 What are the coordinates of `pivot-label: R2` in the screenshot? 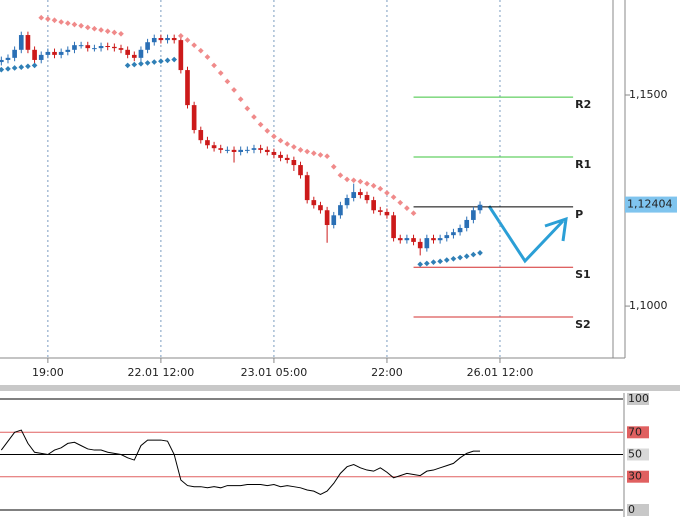 It's located at (583, 104).